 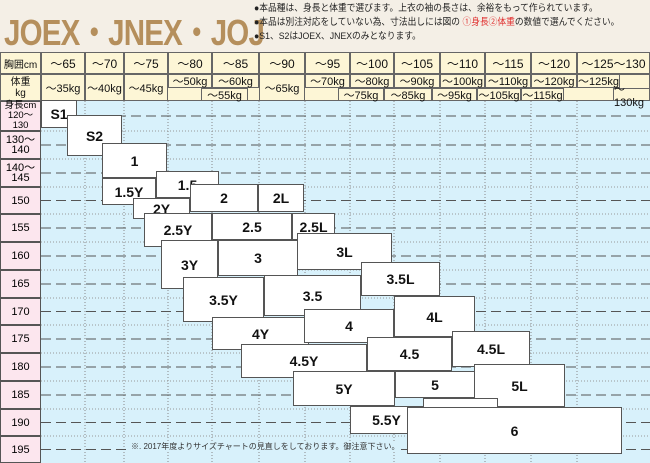 What do you see at coordinates (508, 81) in the screenshot?
I see `weight-cell: ～110kg` at bounding box center [508, 81].